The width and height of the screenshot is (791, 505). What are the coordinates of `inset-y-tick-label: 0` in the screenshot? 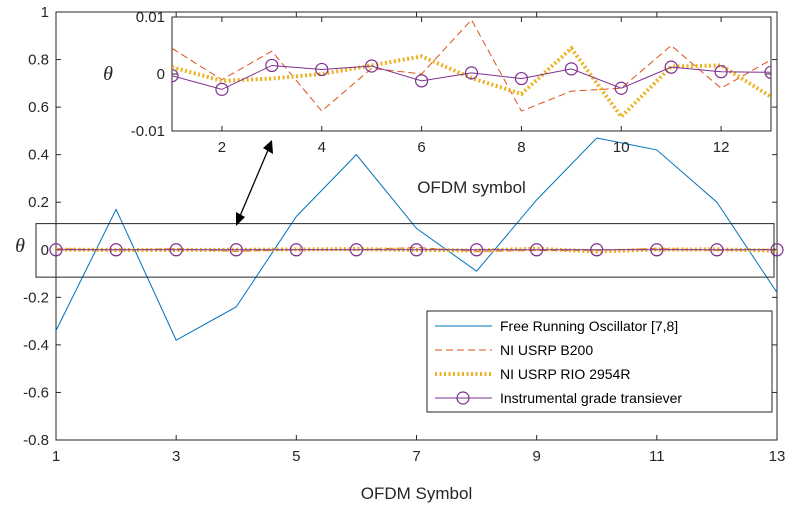 It's located at (161, 74).